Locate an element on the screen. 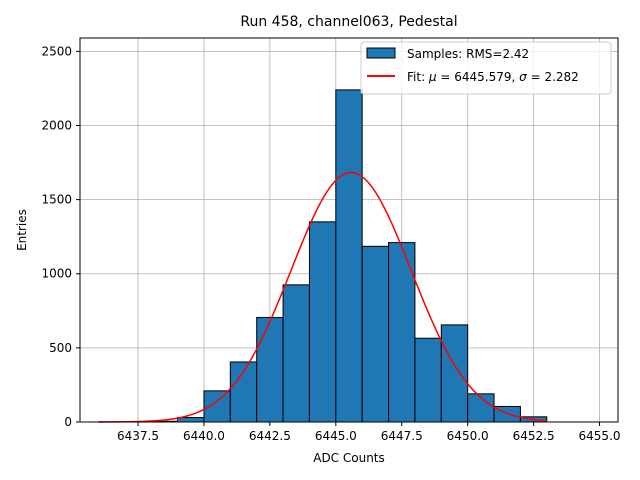 The width and height of the screenshot is (640, 480). legend-fit-mu-symbol: μ is located at coordinates (432, 77).